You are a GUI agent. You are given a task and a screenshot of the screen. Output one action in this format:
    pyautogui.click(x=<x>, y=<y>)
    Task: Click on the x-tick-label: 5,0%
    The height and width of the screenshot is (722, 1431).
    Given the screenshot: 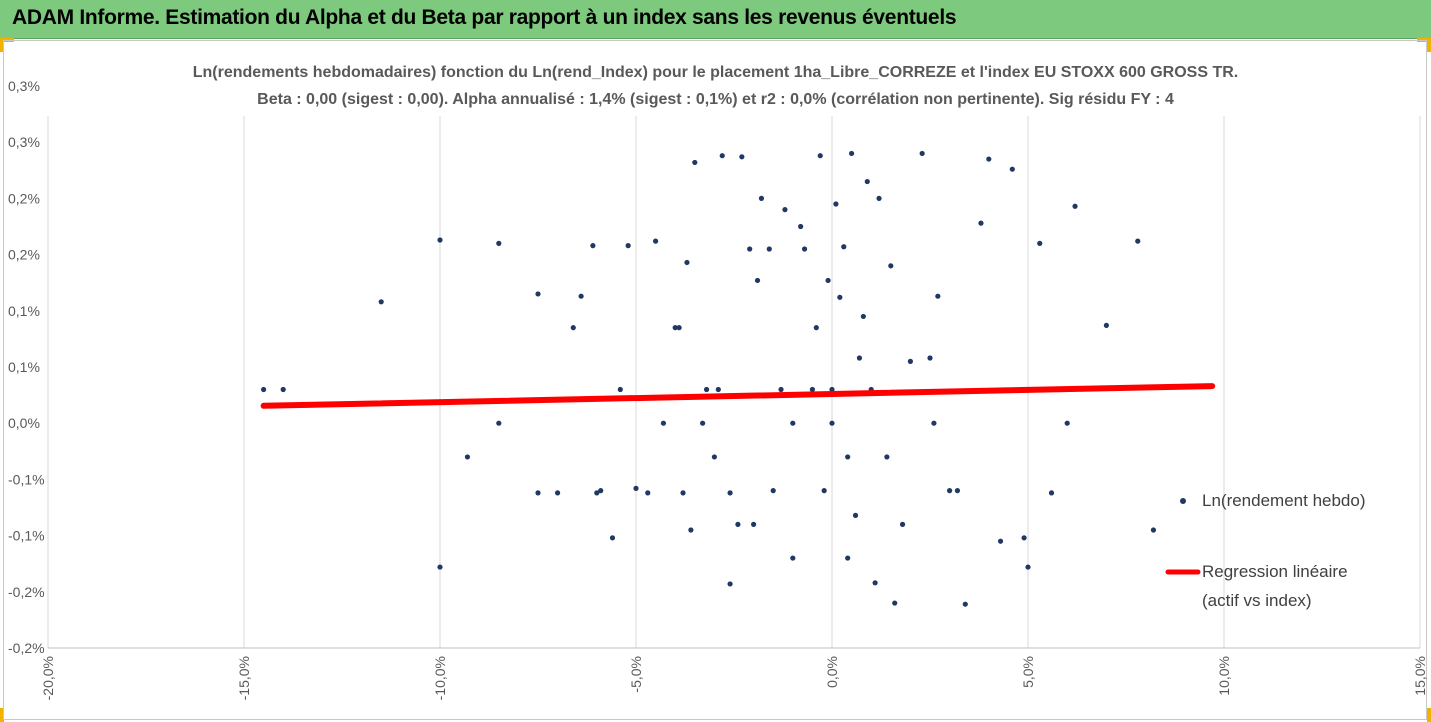 What is the action you would take?
    pyautogui.click(x=1028, y=672)
    